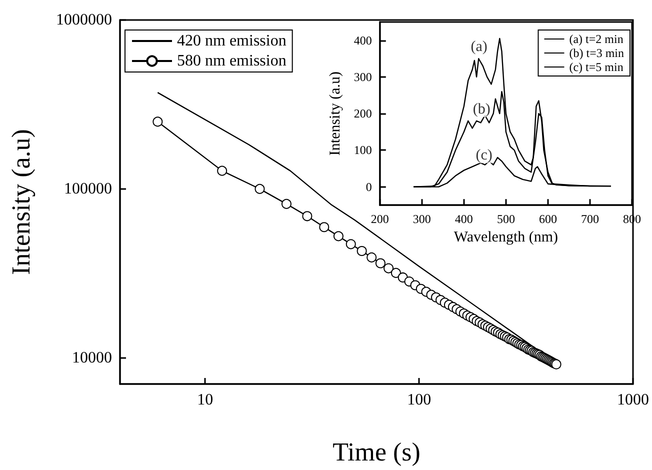  I want to click on y-tick-label: 10000, so click(92, 357).